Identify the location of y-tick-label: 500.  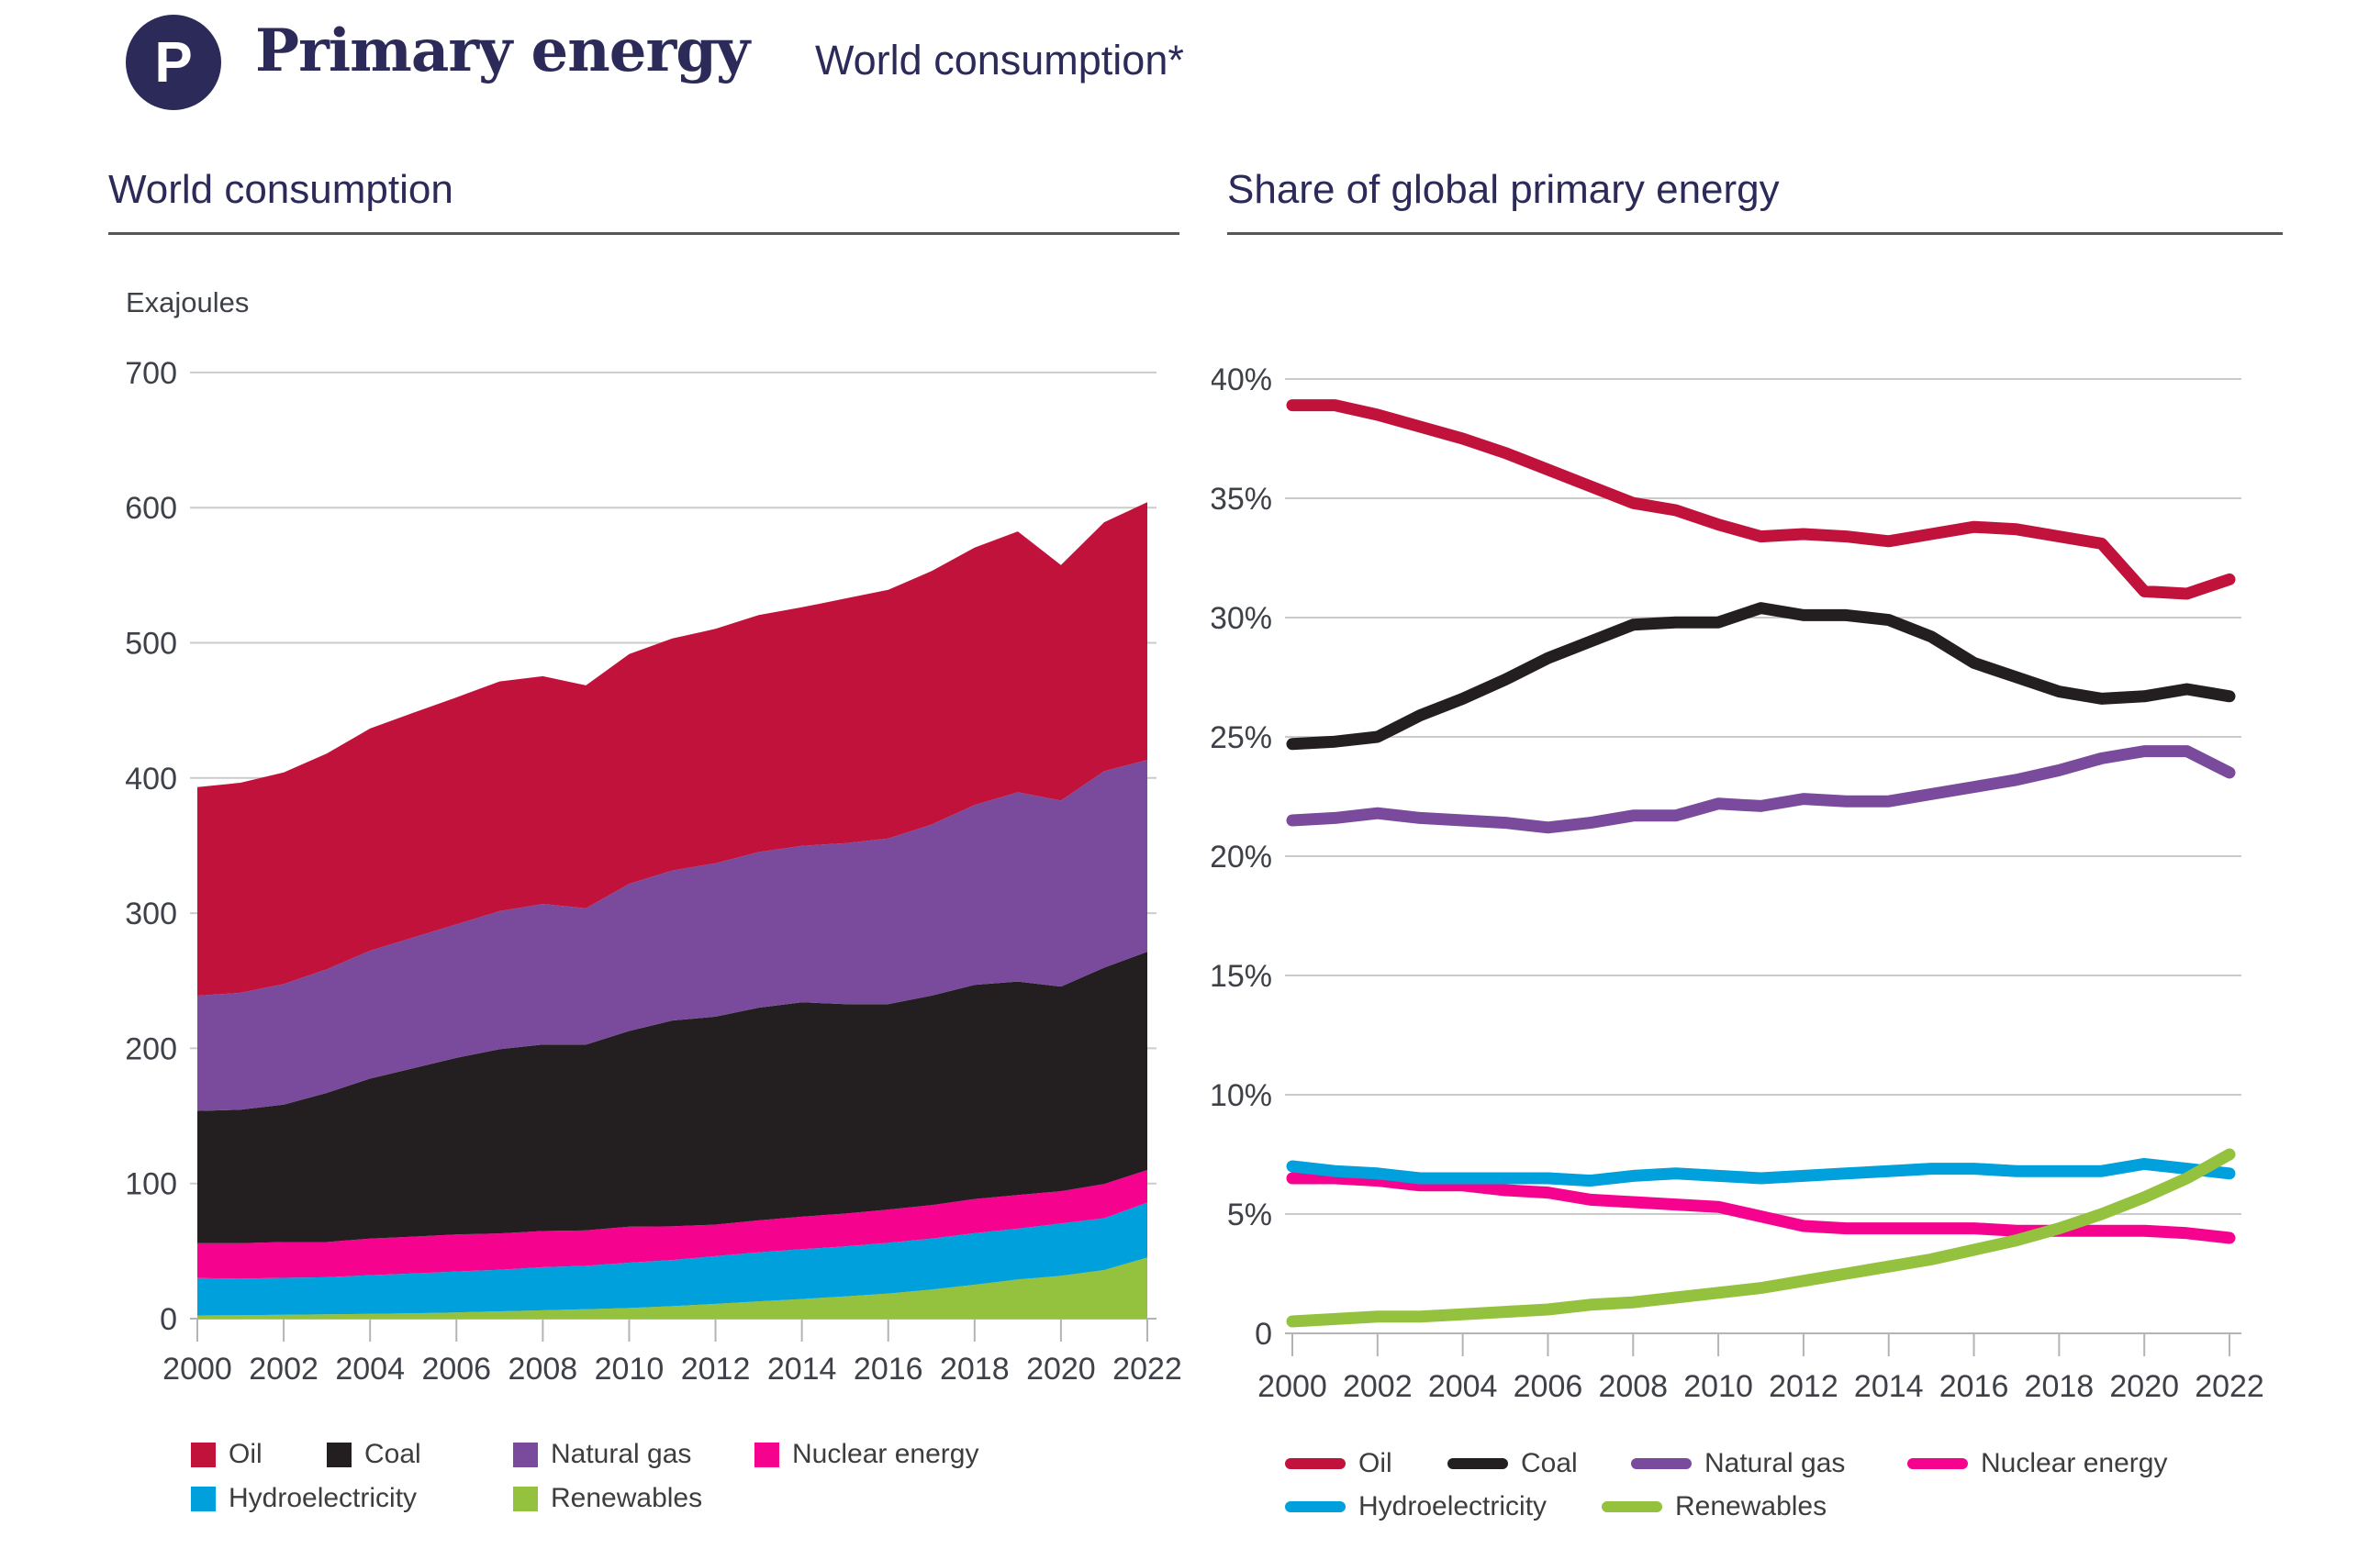
(151, 644).